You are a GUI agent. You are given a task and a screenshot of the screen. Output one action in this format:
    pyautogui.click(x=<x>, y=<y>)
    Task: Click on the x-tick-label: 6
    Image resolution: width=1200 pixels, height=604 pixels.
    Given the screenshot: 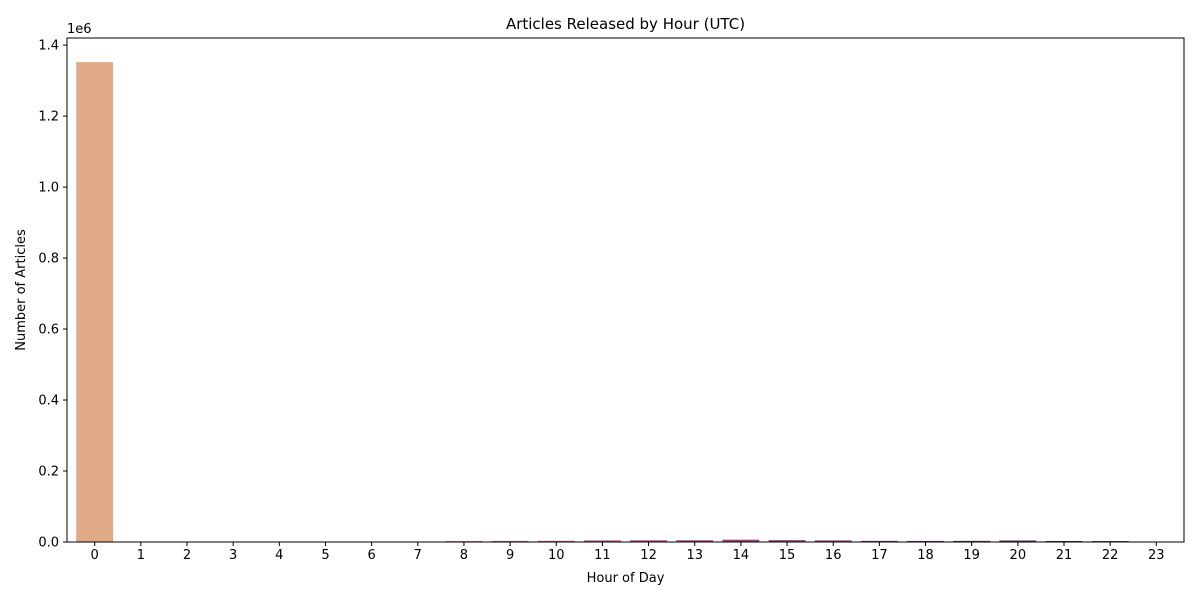 What is the action you would take?
    pyautogui.click(x=371, y=555)
    